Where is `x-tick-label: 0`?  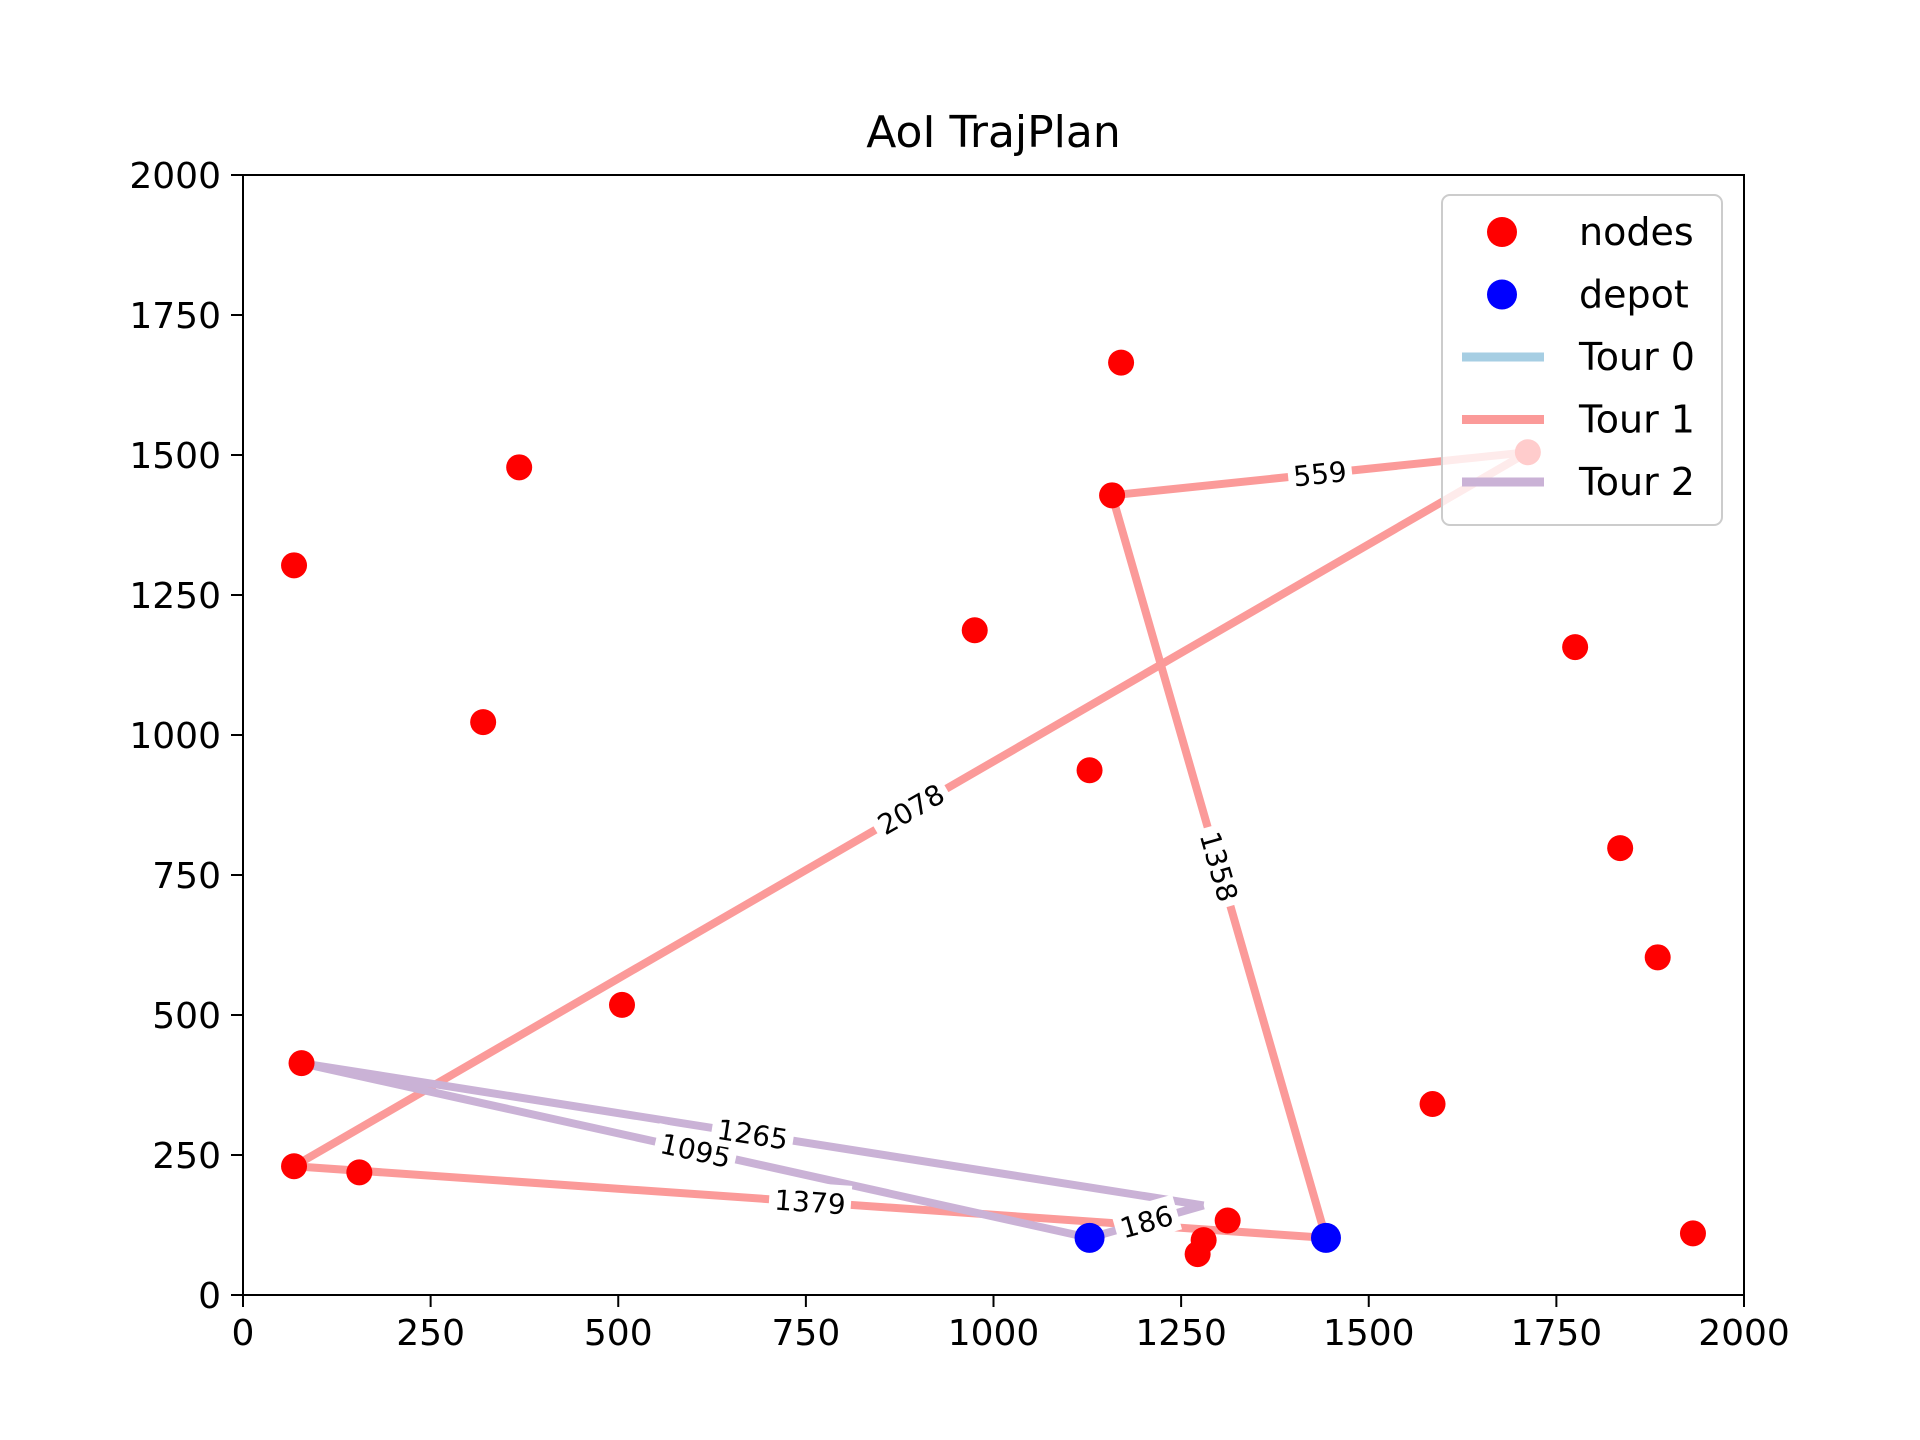 x-tick-label: 0 is located at coordinates (243, 1333).